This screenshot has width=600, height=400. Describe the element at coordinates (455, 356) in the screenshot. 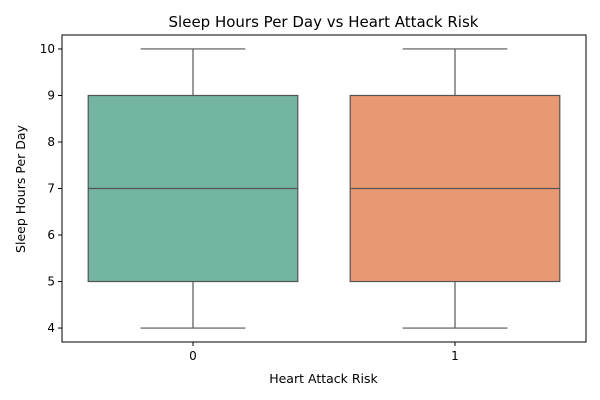

I see `x-tick-label: 1` at that location.